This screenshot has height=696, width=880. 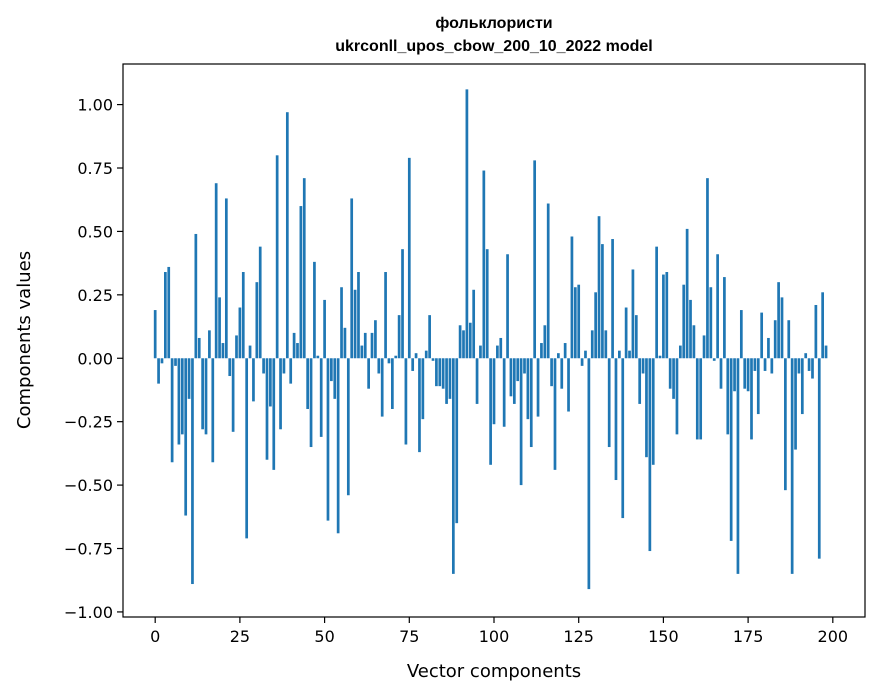 I want to click on y-tick-label: 0.25, so click(x=95, y=295).